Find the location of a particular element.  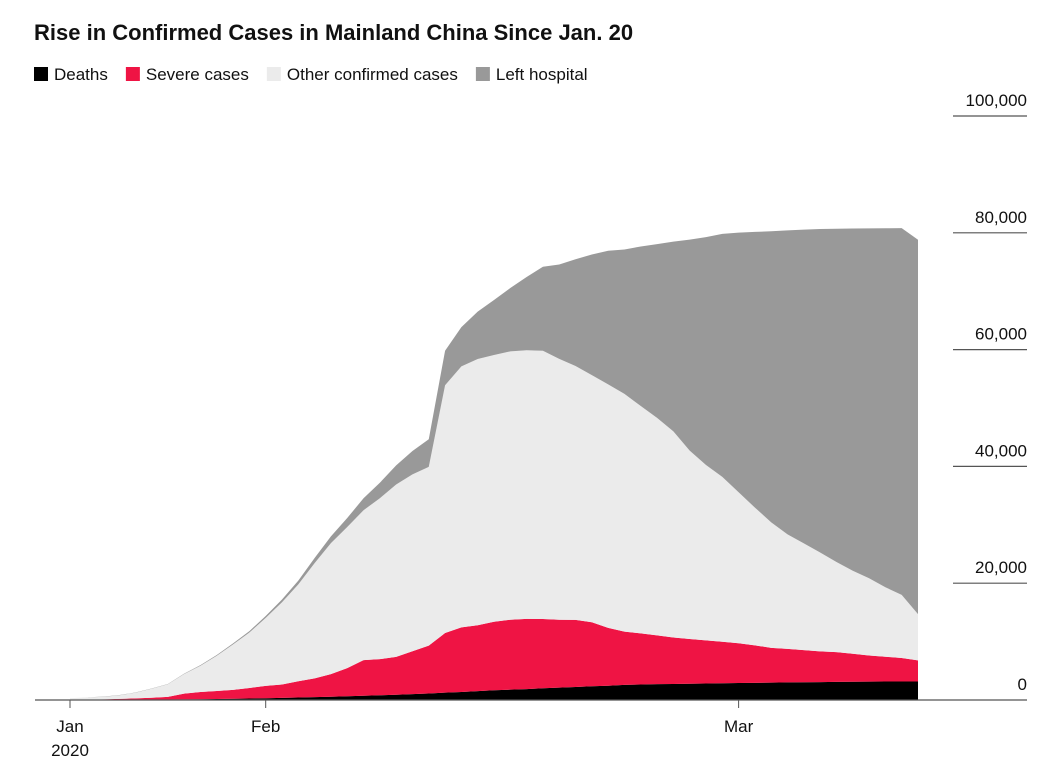

legend-label: Deaths is located at coordinates (81, 74).